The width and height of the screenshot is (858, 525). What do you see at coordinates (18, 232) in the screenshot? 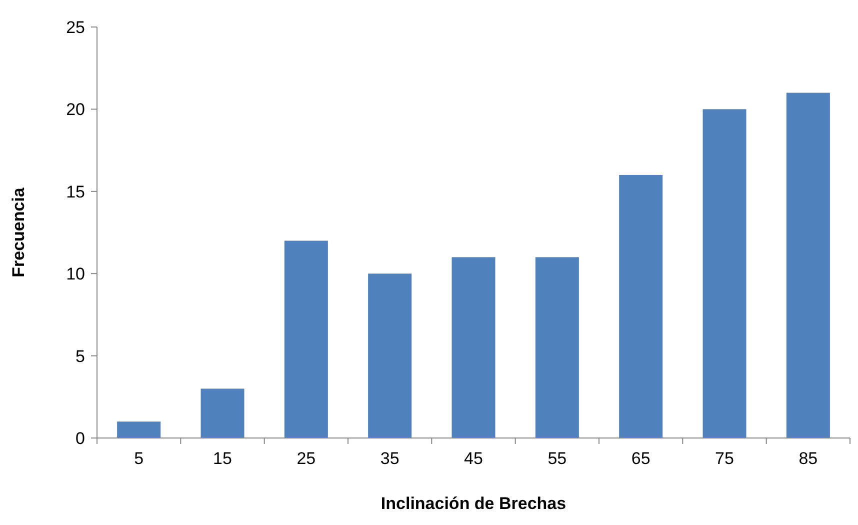
I see `y-axis-title: Frecuencia` at bounding box center [18, 232].